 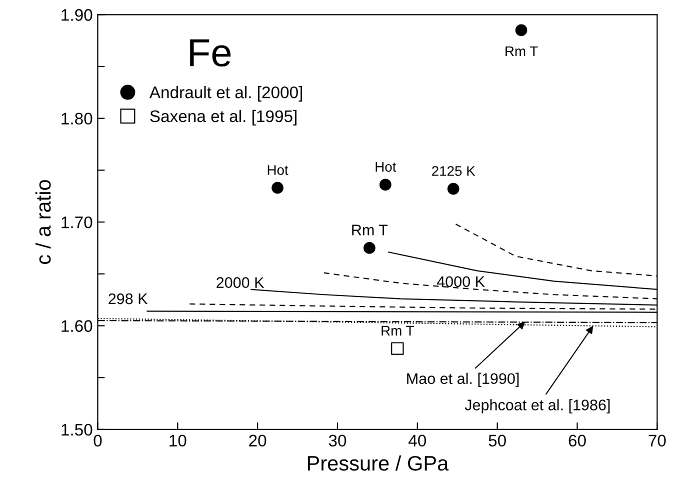 I want to click on annotation: Mao et al. [1990], so click(x=463, y=380).